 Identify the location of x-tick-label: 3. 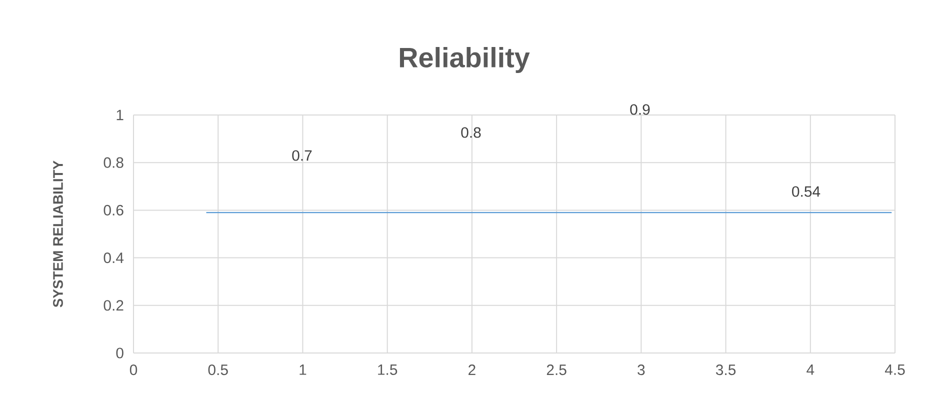
(641, 370).